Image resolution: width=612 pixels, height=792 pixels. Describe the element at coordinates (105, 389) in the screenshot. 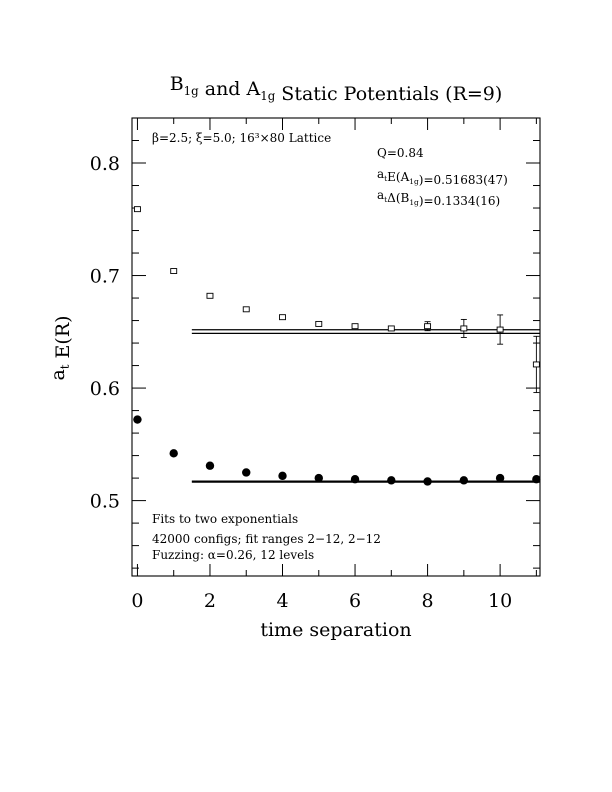

I see `y-tick-label: 0.6` at that location.